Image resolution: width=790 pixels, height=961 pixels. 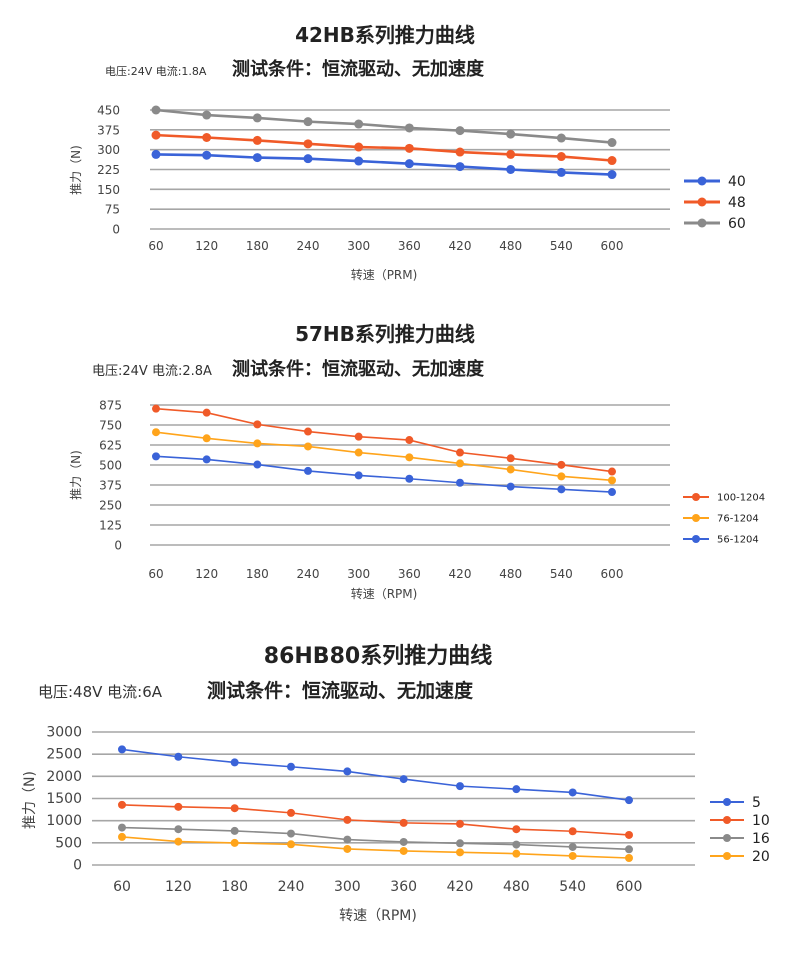 What do you see at coordinates (378, 656) in the screenshot?
I see `chart-title: 86HB80系列推力曲线` at bounding box center [378, 656].